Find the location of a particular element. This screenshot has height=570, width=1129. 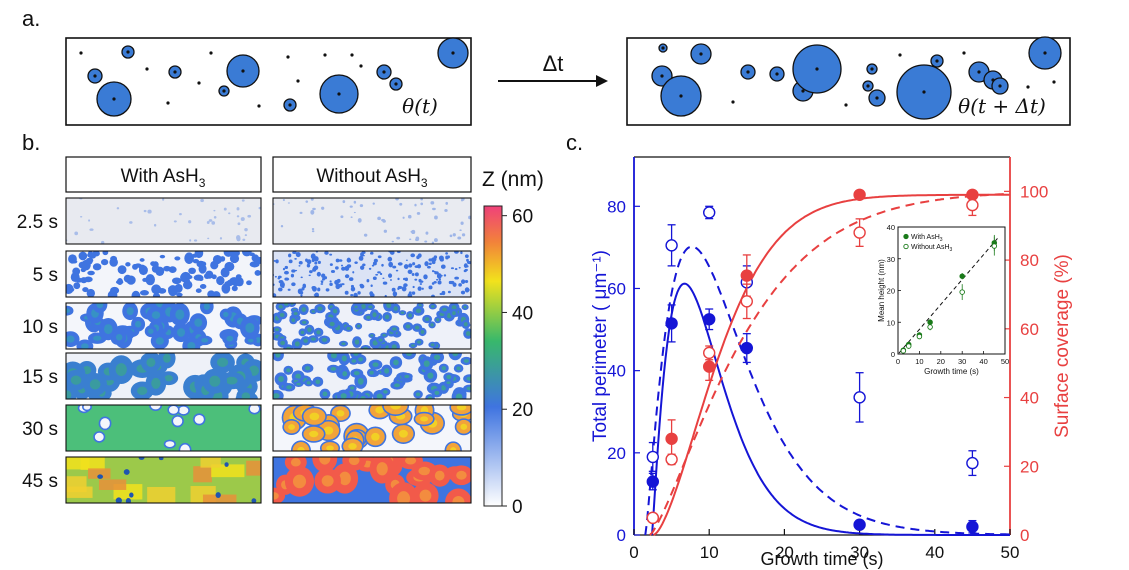

inset-y-tick-label: 10 is located at coordinates (891, 322).